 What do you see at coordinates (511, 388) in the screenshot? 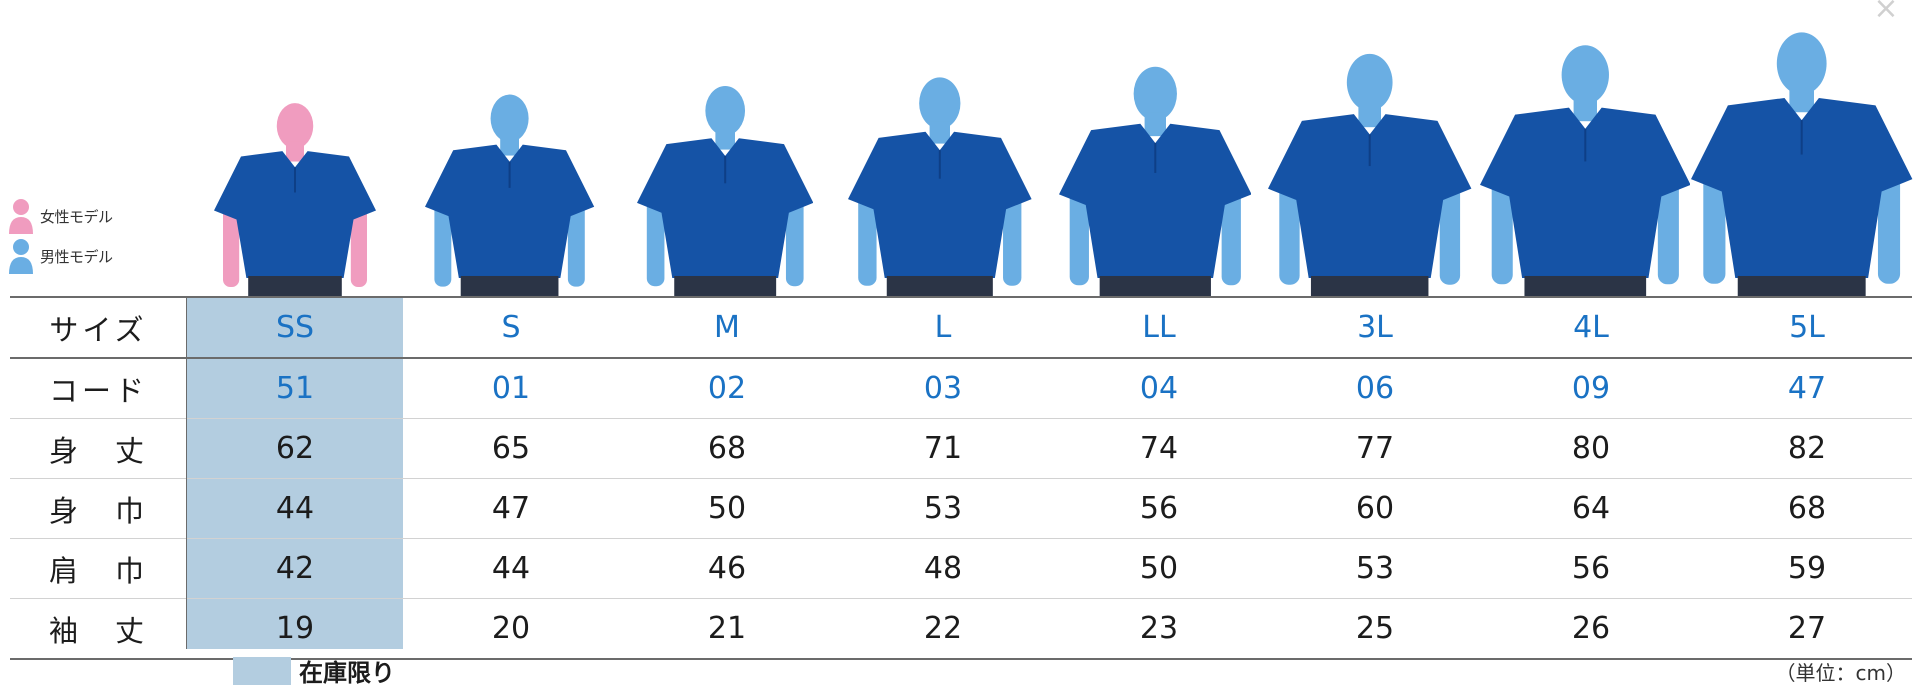
I see `table-cell: 01` at bounding box center [511, 388].